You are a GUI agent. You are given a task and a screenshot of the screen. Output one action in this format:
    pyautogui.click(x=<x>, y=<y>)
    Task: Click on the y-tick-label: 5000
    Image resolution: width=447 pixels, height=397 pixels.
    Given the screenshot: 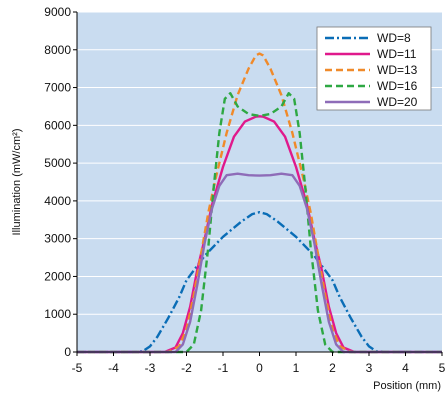 What is the action you would take?
    pyautogui.click(x=57, y=163)
    